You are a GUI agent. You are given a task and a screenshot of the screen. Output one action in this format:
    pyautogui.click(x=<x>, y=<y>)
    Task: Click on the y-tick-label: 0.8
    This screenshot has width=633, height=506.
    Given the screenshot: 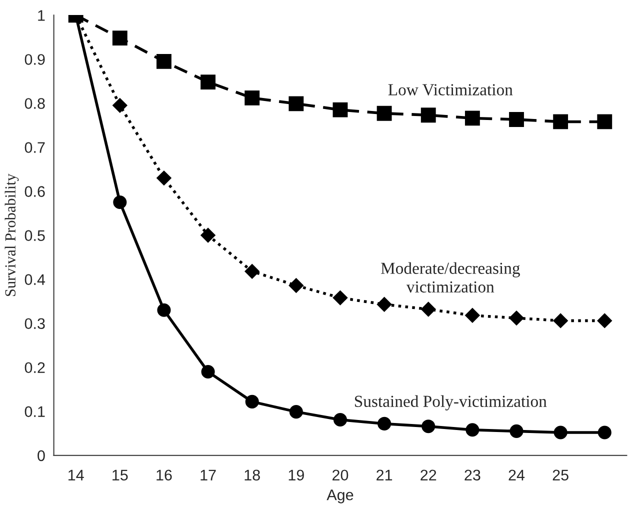 What is the action you would take?
    pyautogui.click(x=34, y=103)
    